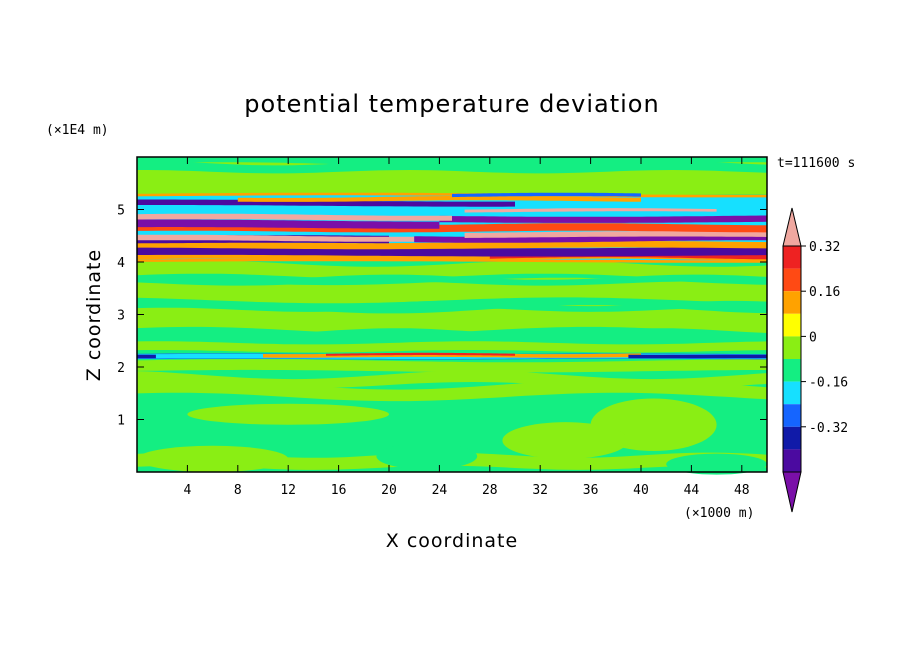 The height and width of the screenshot is (654, 904). Describe the element at coordinates (121, 368) in the screenshot. I see `y-tick-label: 2` at that location.